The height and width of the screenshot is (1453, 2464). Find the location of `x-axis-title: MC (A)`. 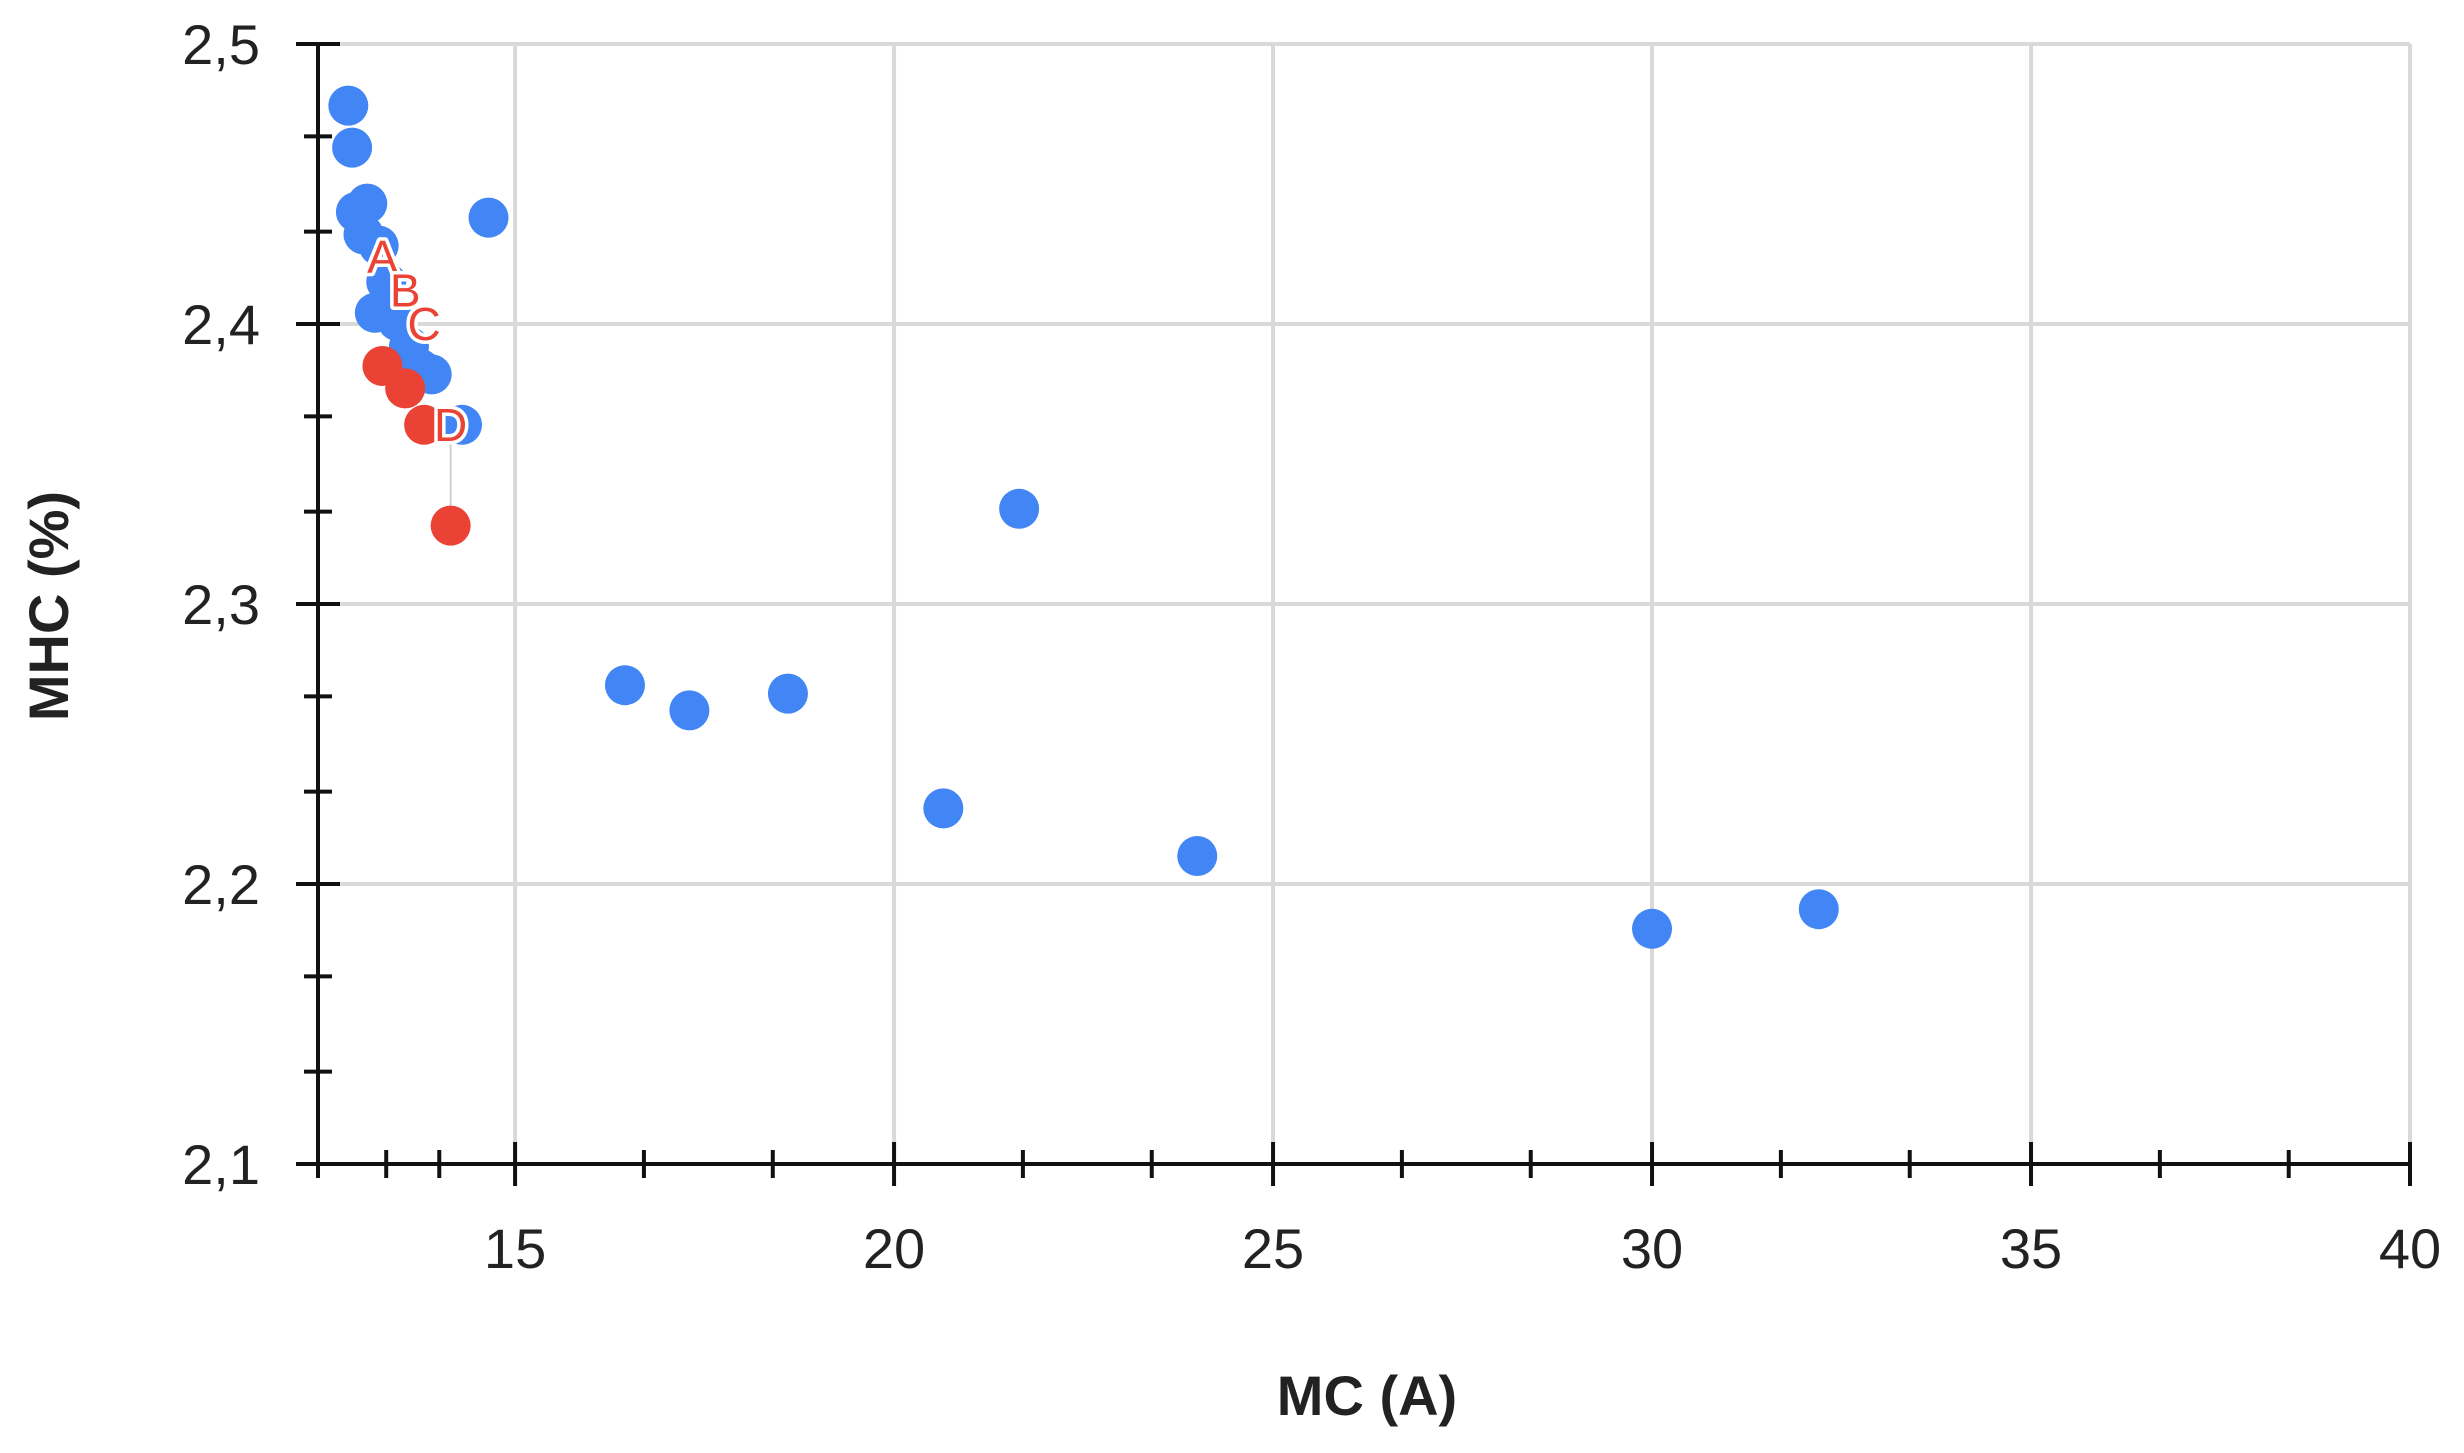

x-axis-title: MC (A) is located at coordinates (1367, 1395).